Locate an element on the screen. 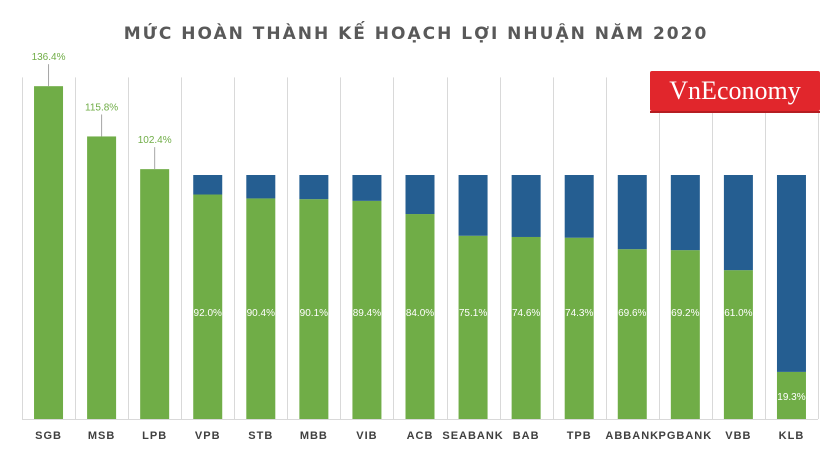  bar-completion-vbb is located at coordinates (738, 344).